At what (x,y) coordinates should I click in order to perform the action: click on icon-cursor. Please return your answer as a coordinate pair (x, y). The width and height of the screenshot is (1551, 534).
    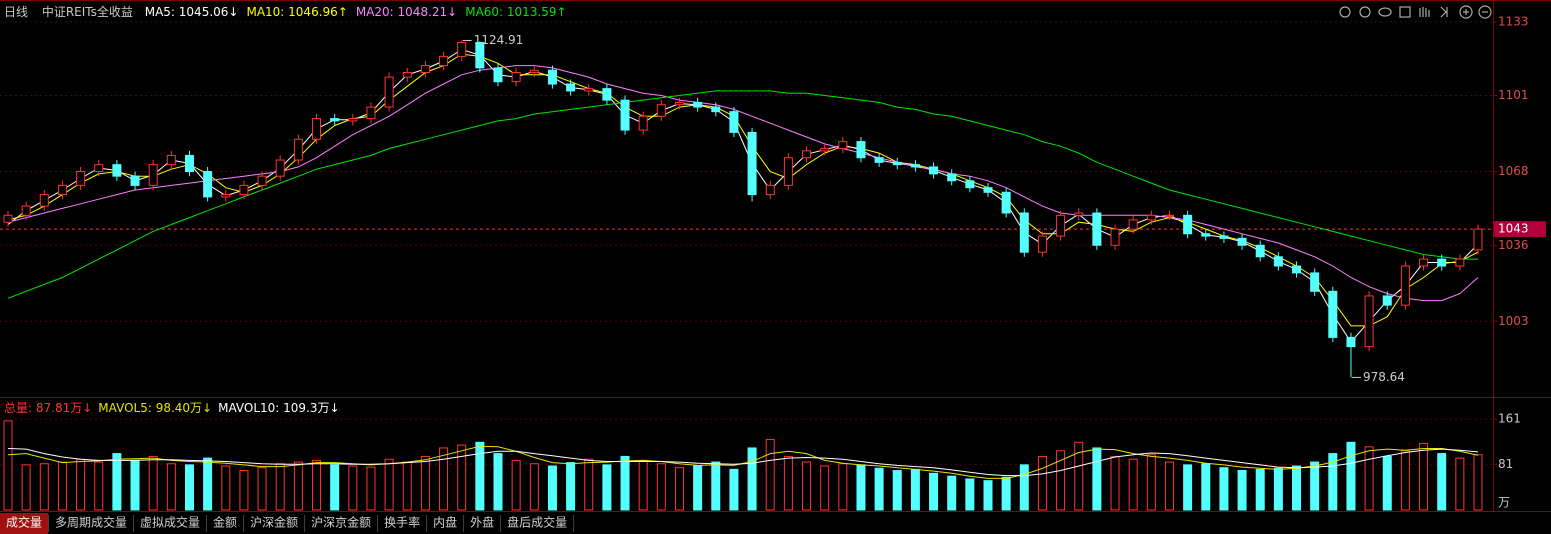
    Looking at the image, I should click on (1444, 12).